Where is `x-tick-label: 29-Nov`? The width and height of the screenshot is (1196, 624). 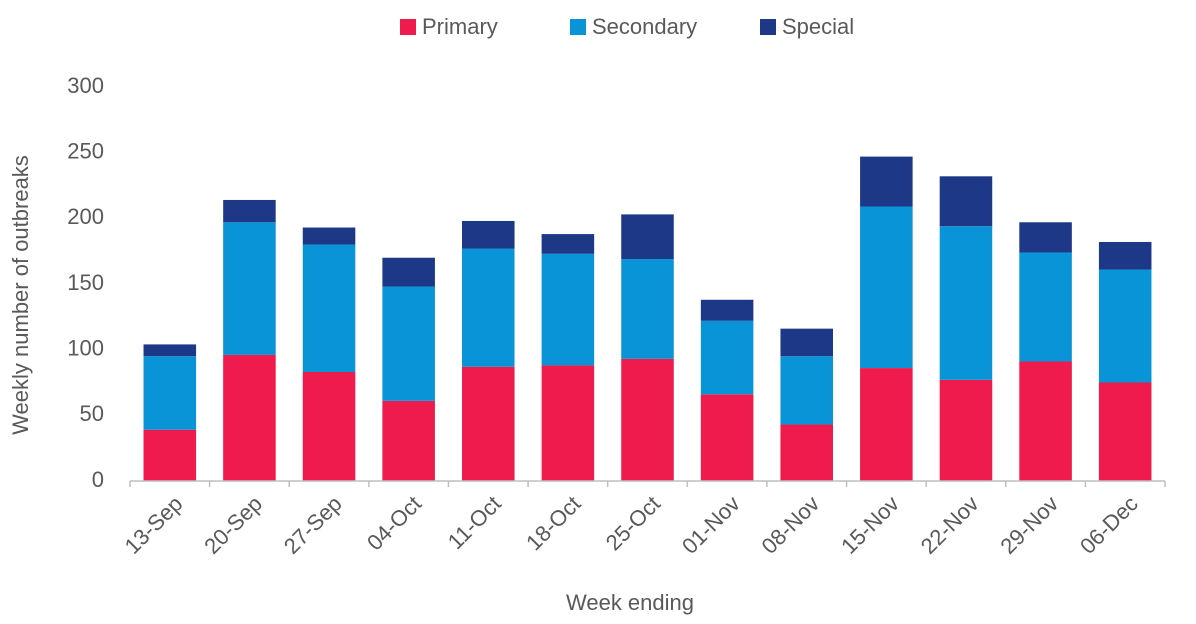 x-tick-label: 29-Nov is located at coordinates (1029, 525).